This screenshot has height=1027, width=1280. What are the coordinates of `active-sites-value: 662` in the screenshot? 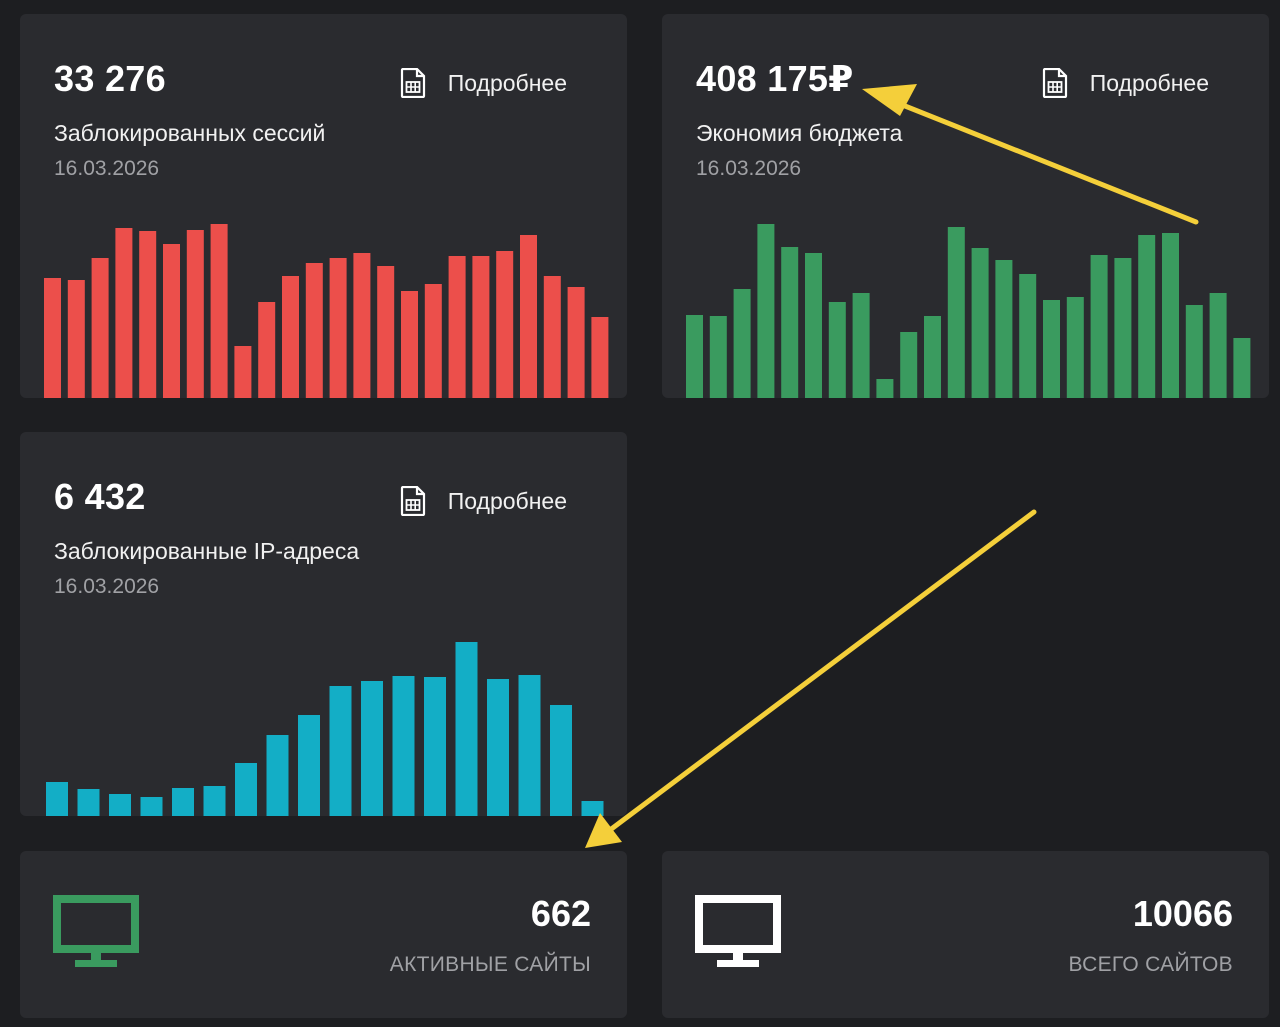 It's located at (560, 913).